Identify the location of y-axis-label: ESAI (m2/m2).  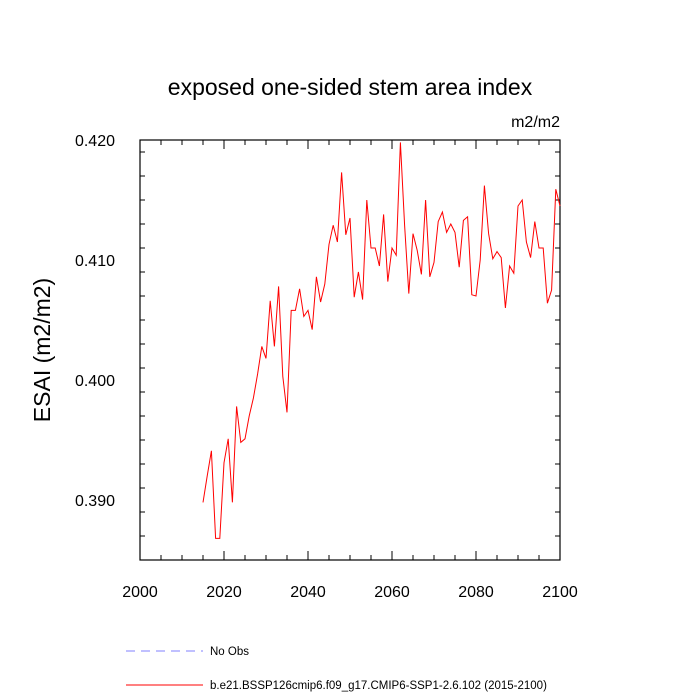
(42, 350).